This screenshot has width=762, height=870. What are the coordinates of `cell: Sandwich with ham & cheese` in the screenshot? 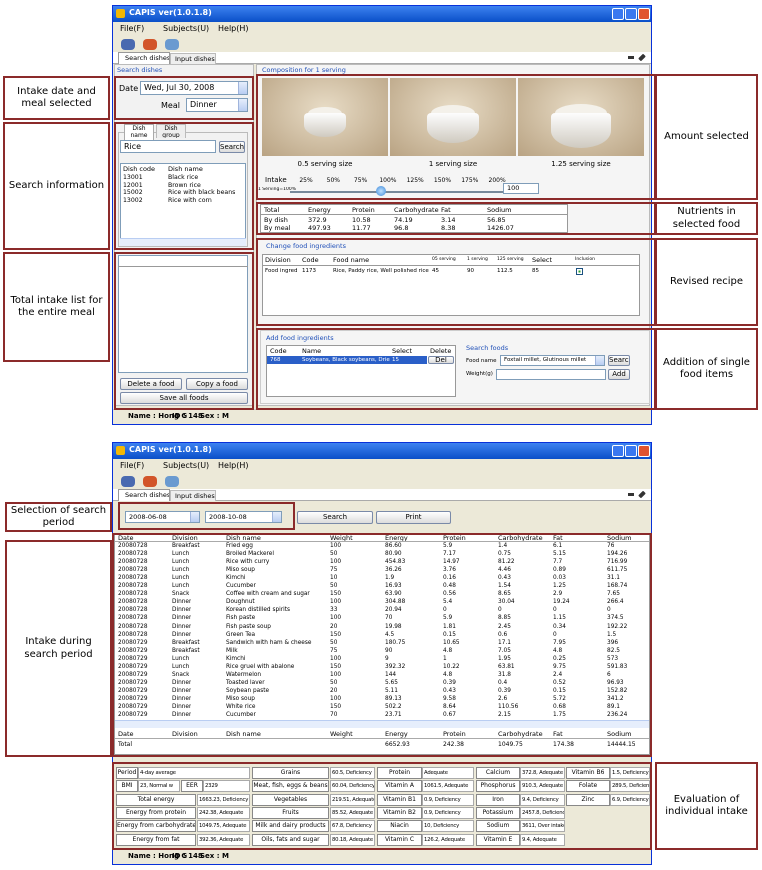 It's located at (269, 642).